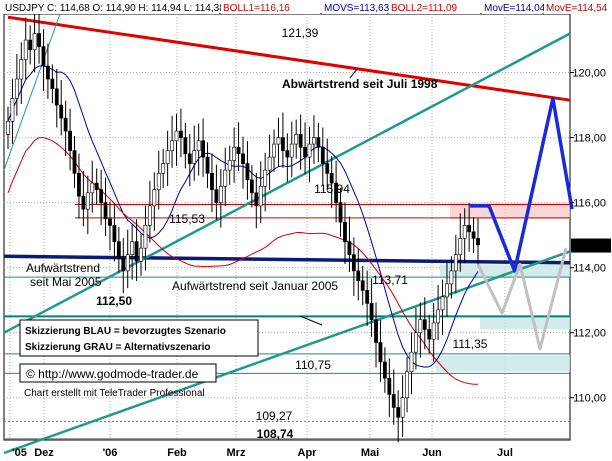  What do you see at coordinates (19, 453) in the screenshot?
I see `x-tick-label: '05` at bounding box center [19, 453].